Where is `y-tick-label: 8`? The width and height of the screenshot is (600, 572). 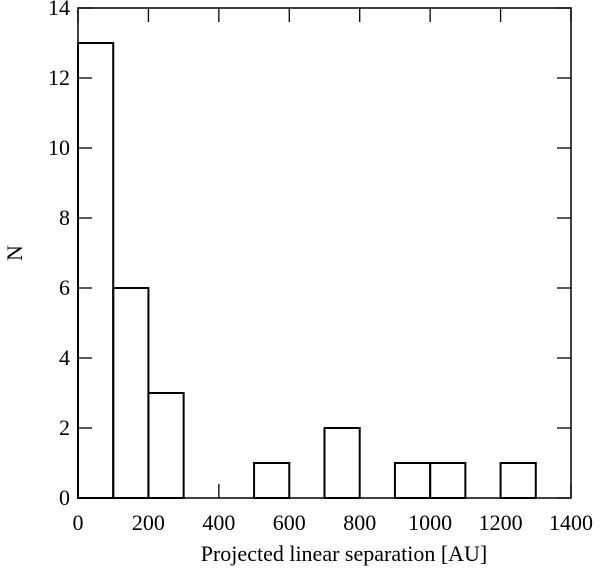
y-tick-label: 8 is located at coordinates (64, 217).